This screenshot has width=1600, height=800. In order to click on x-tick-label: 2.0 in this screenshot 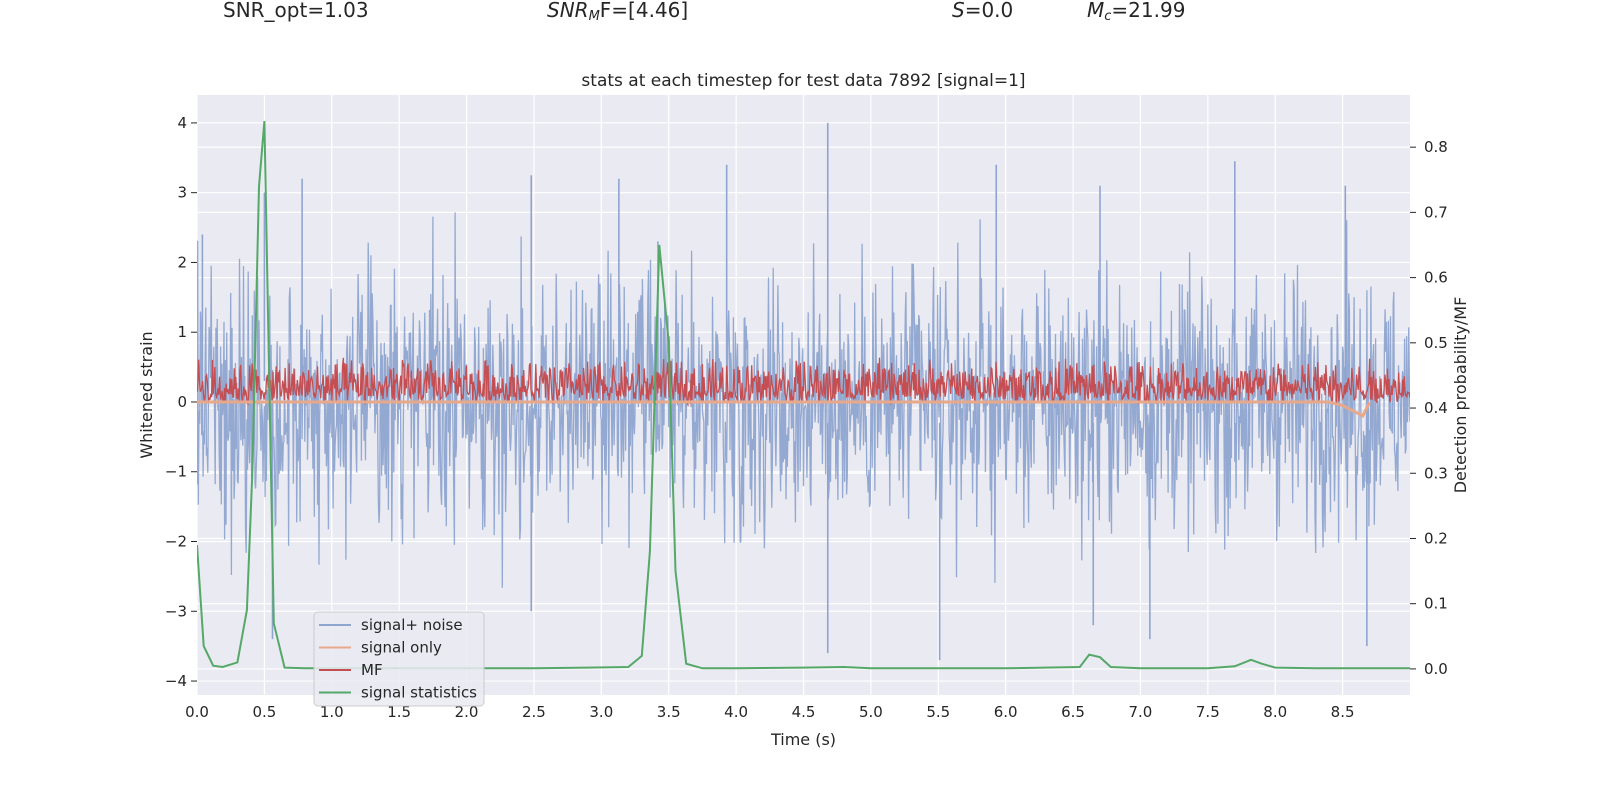, I will do `click(467, 712)`.